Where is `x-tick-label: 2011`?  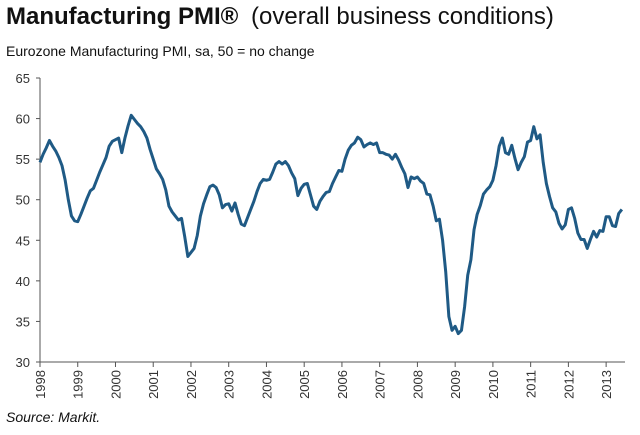 x-tick-label: 2011 is located at coordinates (531, 384).